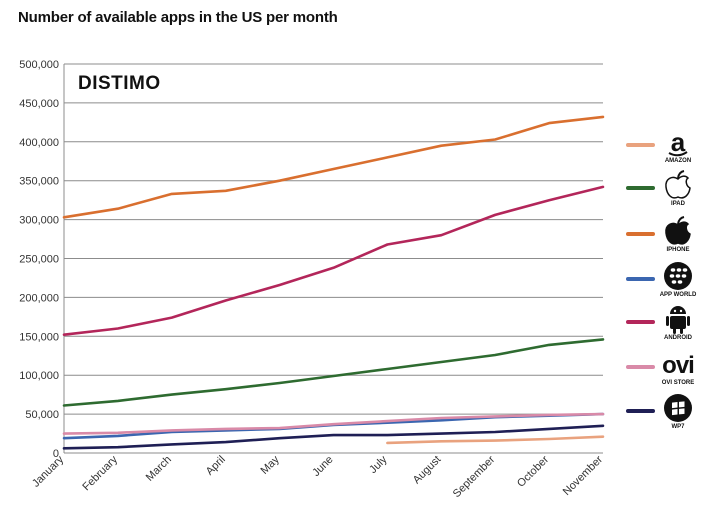 The width and height of the screenshot is (720, 515). Describe the element at coordinates (333, 423) in the screenshot. I see `series-line-ovi-store` at that location.